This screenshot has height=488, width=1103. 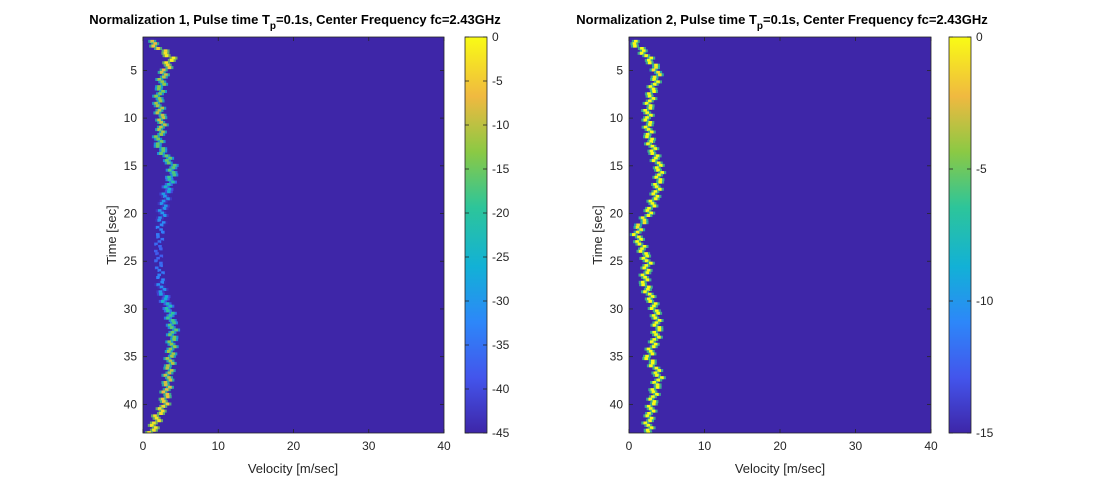 I want to click on y-tick-label: 35, so click(x=617, y=357).